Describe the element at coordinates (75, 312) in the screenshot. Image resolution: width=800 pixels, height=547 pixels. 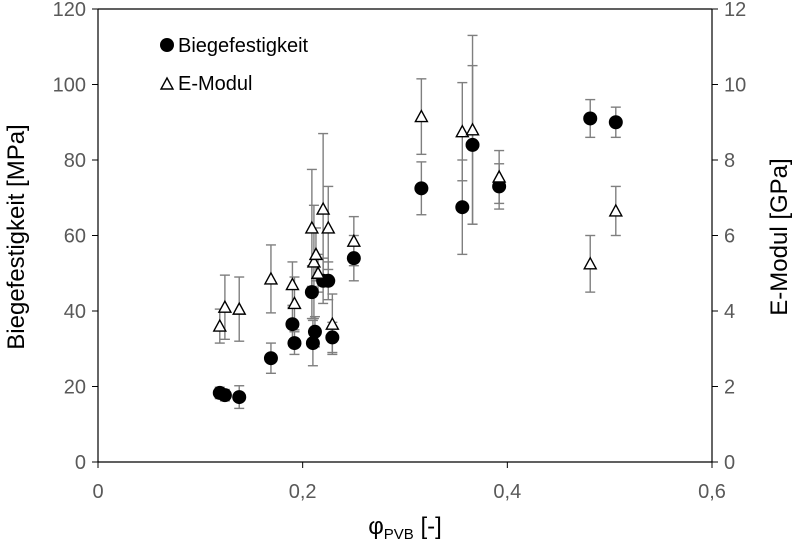
I see `y-tick-label: 40` at that location.